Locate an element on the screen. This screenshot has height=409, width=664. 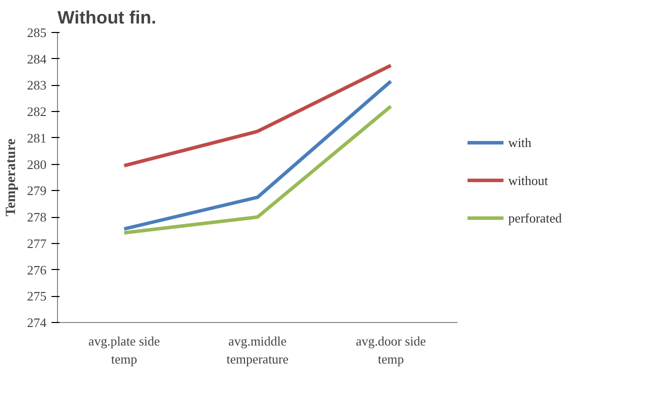
y-tick-label: 279 is located at coordinates (36, 190).